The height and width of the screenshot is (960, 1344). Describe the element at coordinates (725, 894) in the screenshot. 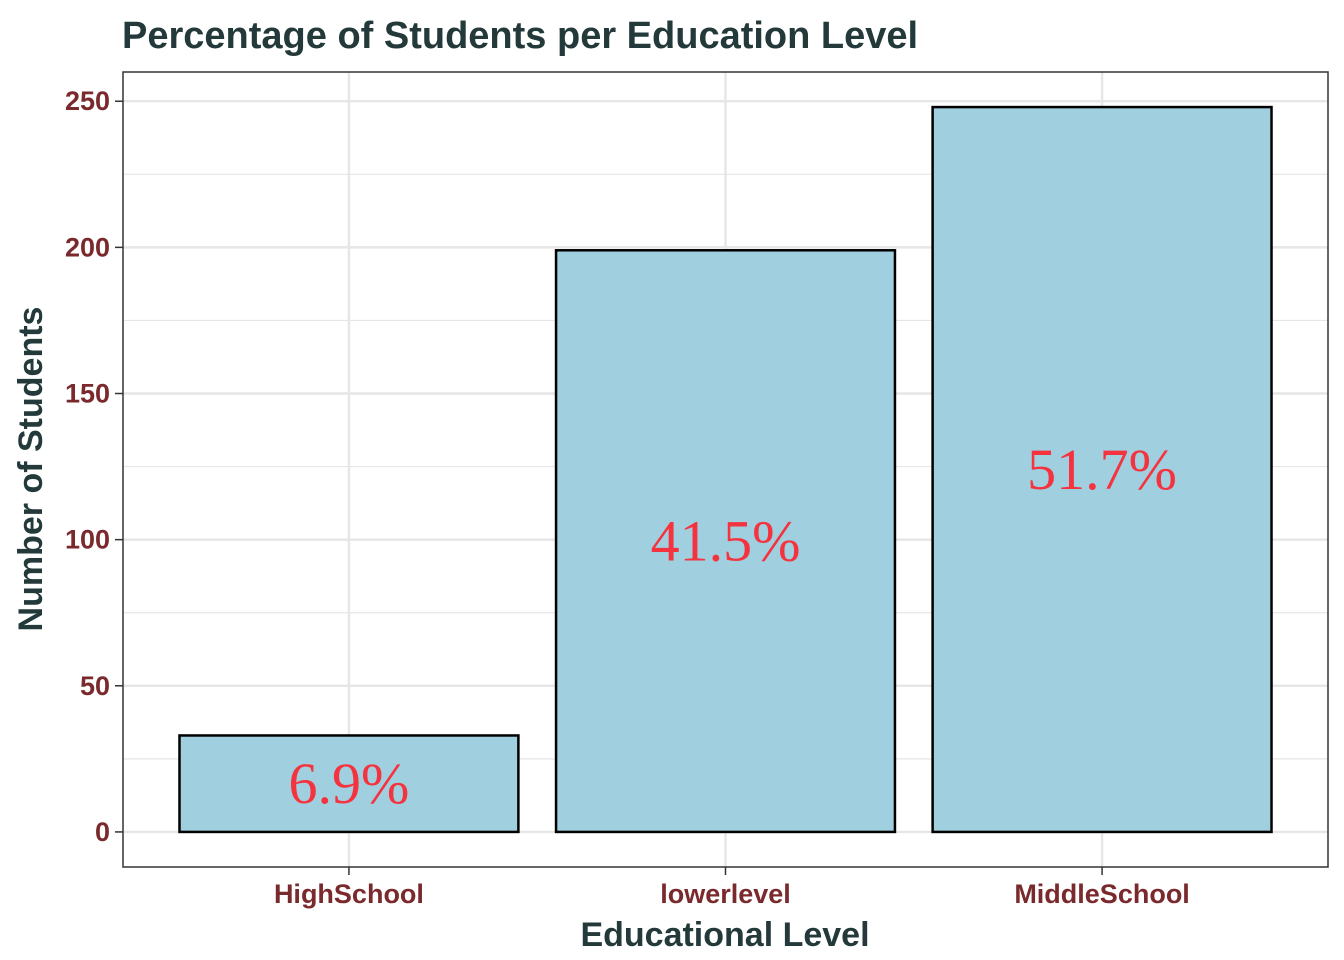

I see `x-tick-label-lowerlevel: lowerlevel` at that location.